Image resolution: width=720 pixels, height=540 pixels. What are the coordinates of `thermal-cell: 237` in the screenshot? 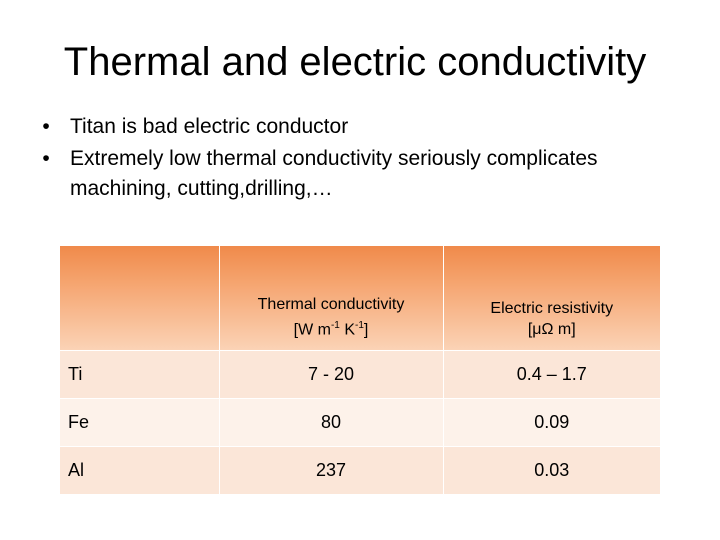 It's located at (330, 470).